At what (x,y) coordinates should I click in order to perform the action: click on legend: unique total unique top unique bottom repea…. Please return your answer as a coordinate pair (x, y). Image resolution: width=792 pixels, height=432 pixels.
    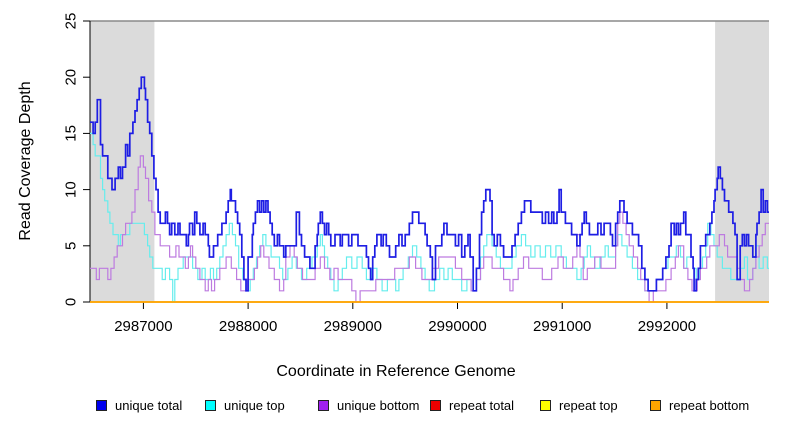
    Looking at the image, I should click on (396, 407).